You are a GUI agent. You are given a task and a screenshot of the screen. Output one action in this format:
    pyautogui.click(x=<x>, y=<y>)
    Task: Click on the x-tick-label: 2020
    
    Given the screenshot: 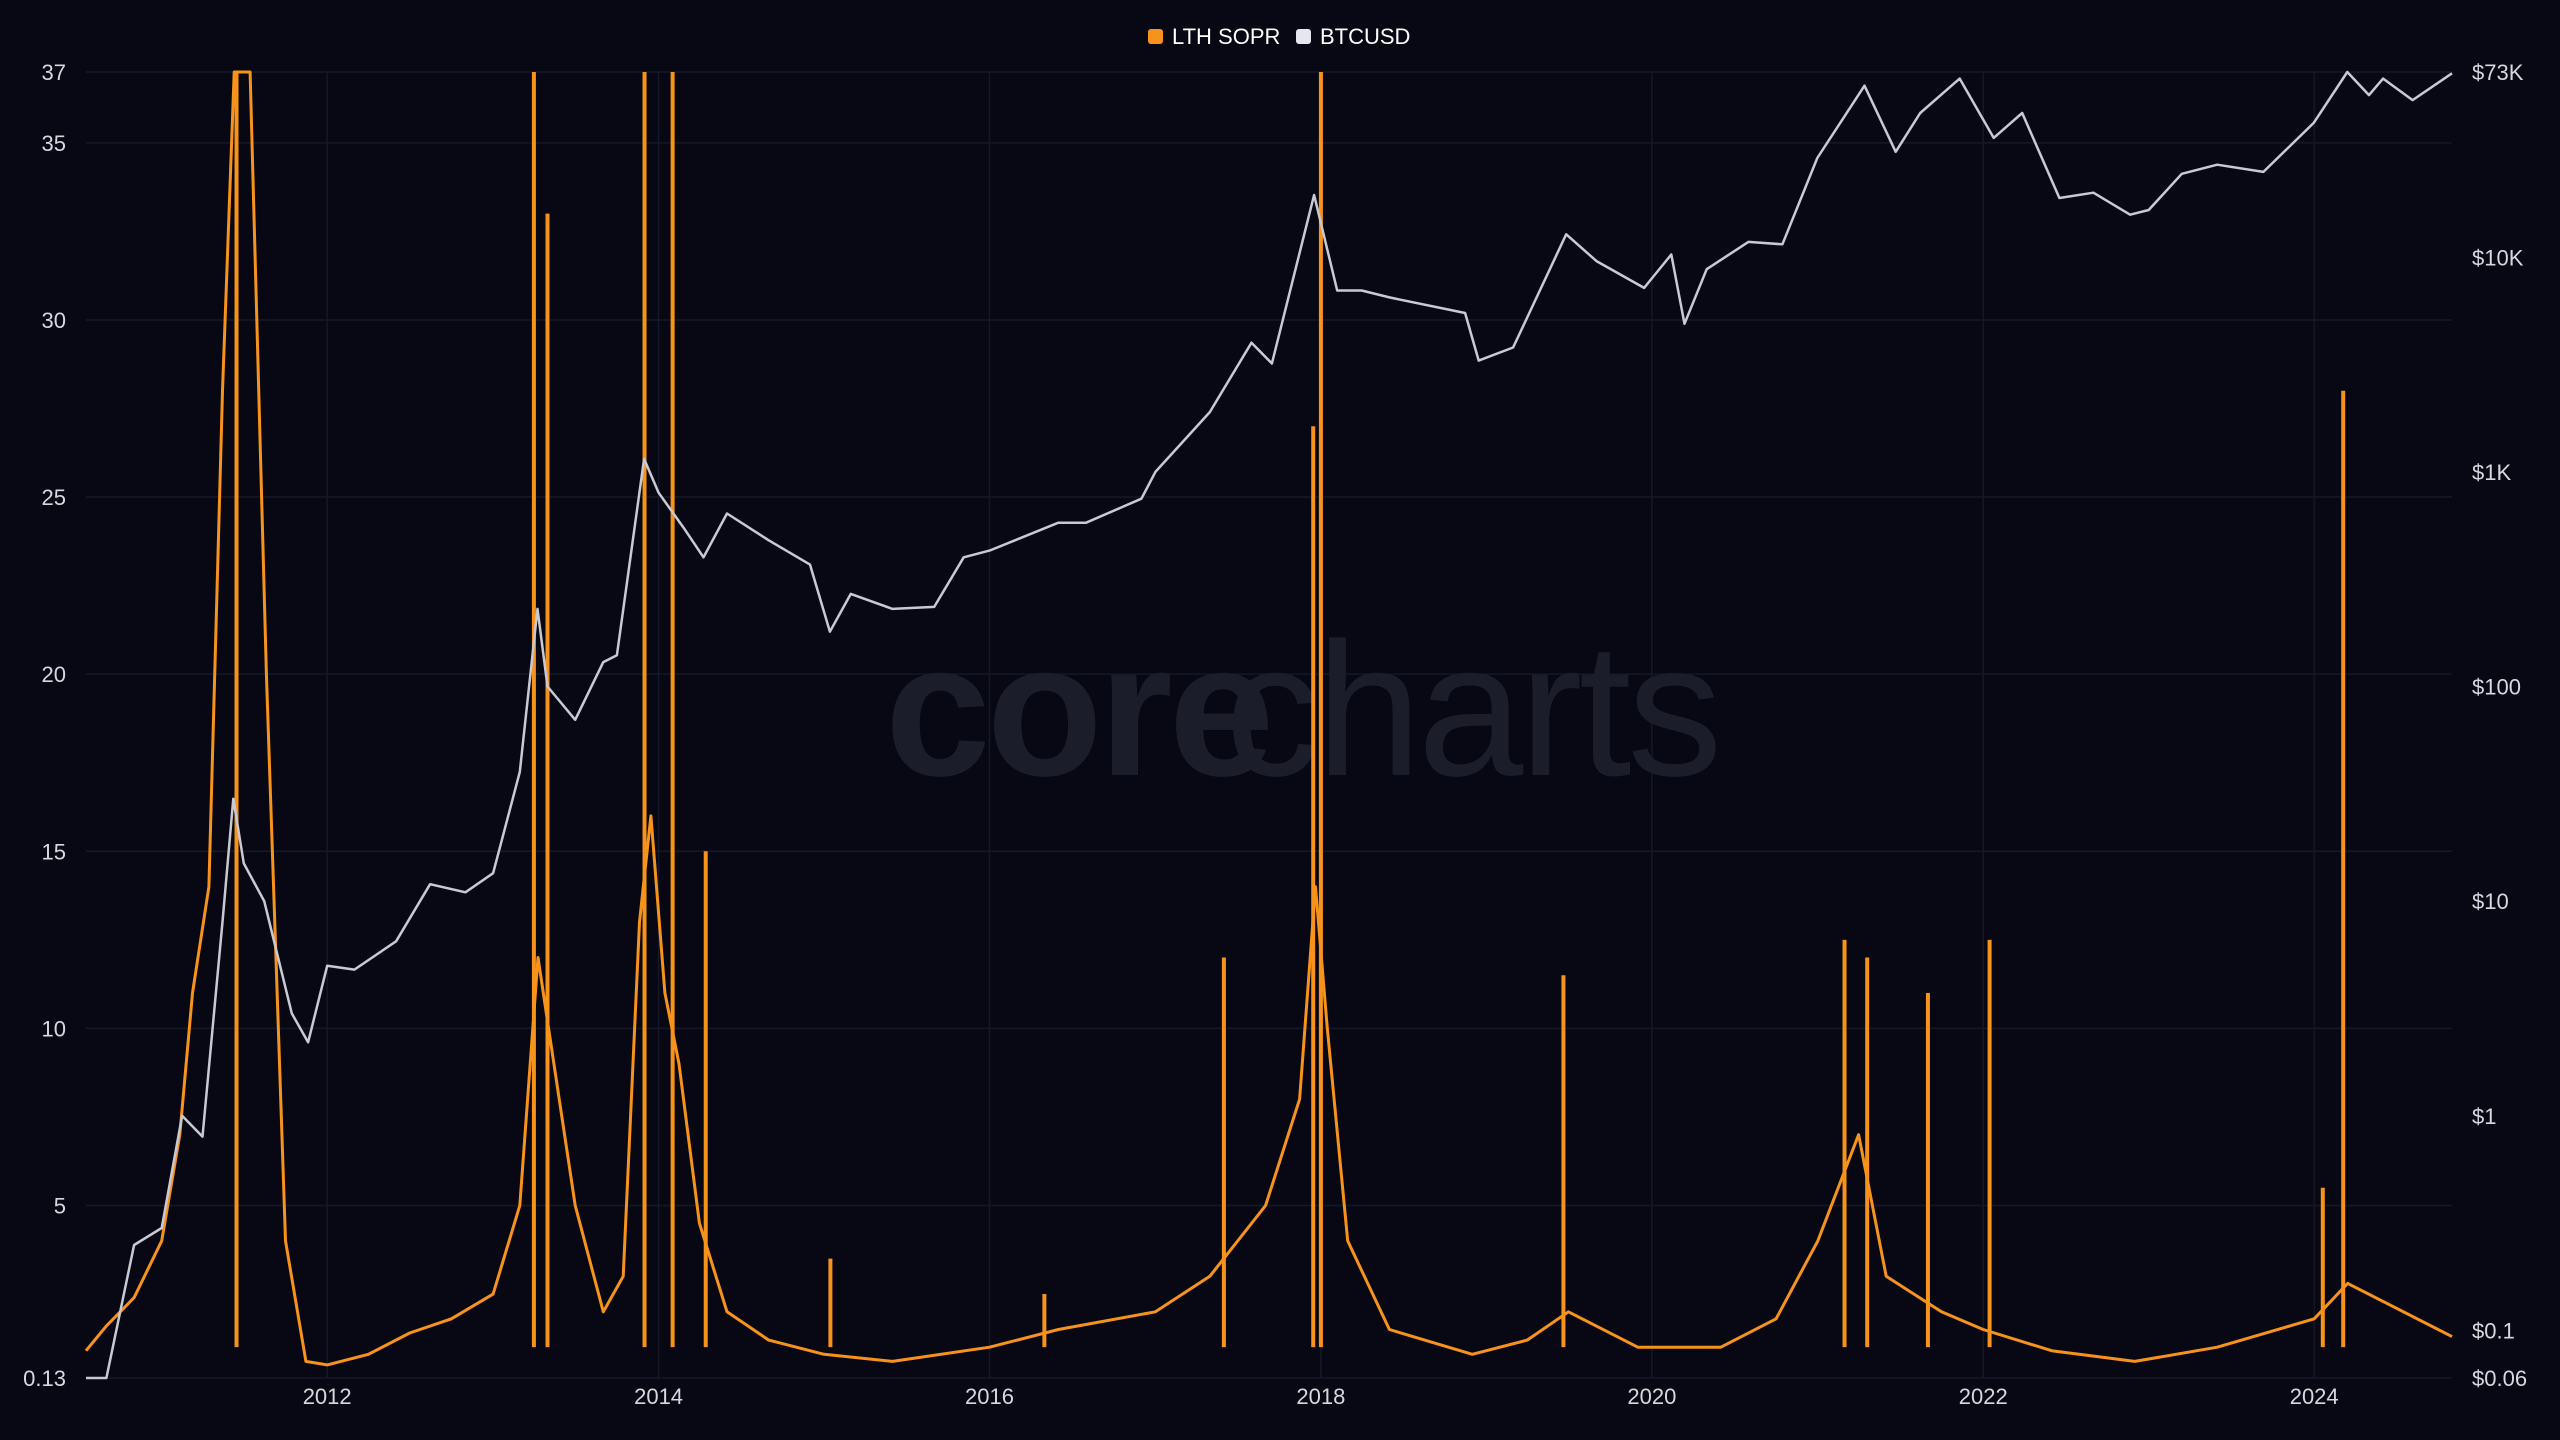 What is the action you would take?
    pyautogui.click(x=1651, y=1396)
    